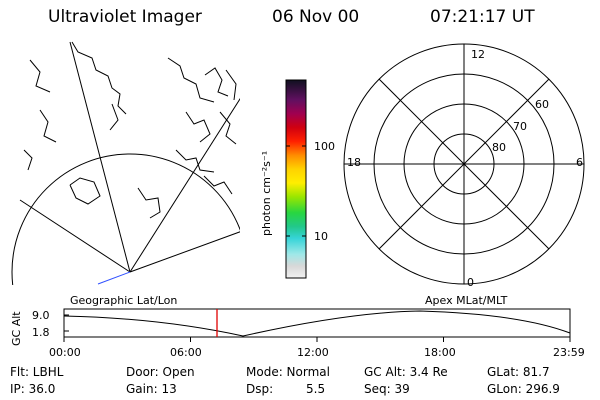  What do you see at coordinates (313, 352) in the screenshot?
I see `alt-xtick-1200: 12:00` at bounding box center [313, 352].